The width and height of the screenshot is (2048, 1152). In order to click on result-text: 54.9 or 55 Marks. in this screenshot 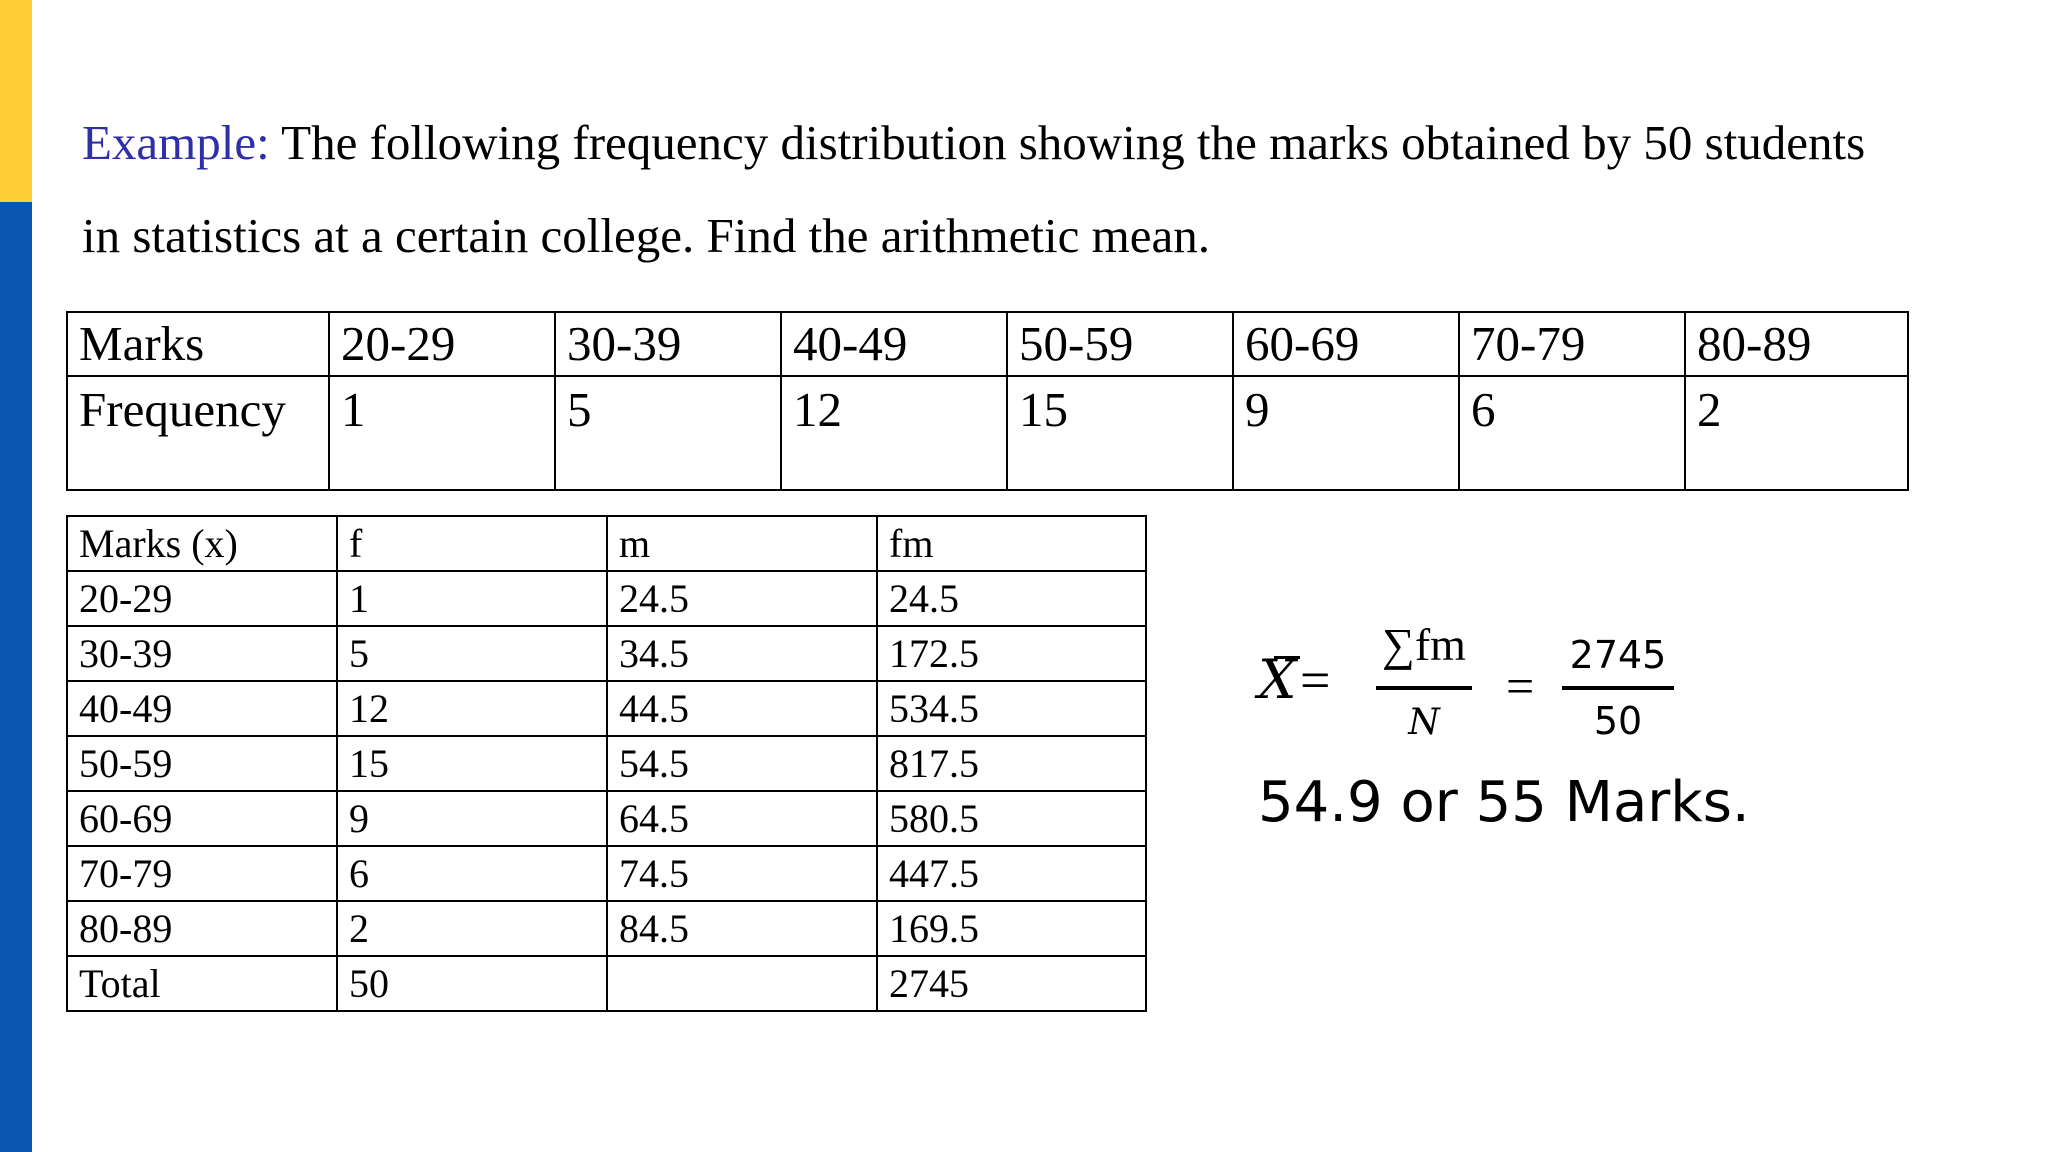, I will do `click(1504, 802)`.